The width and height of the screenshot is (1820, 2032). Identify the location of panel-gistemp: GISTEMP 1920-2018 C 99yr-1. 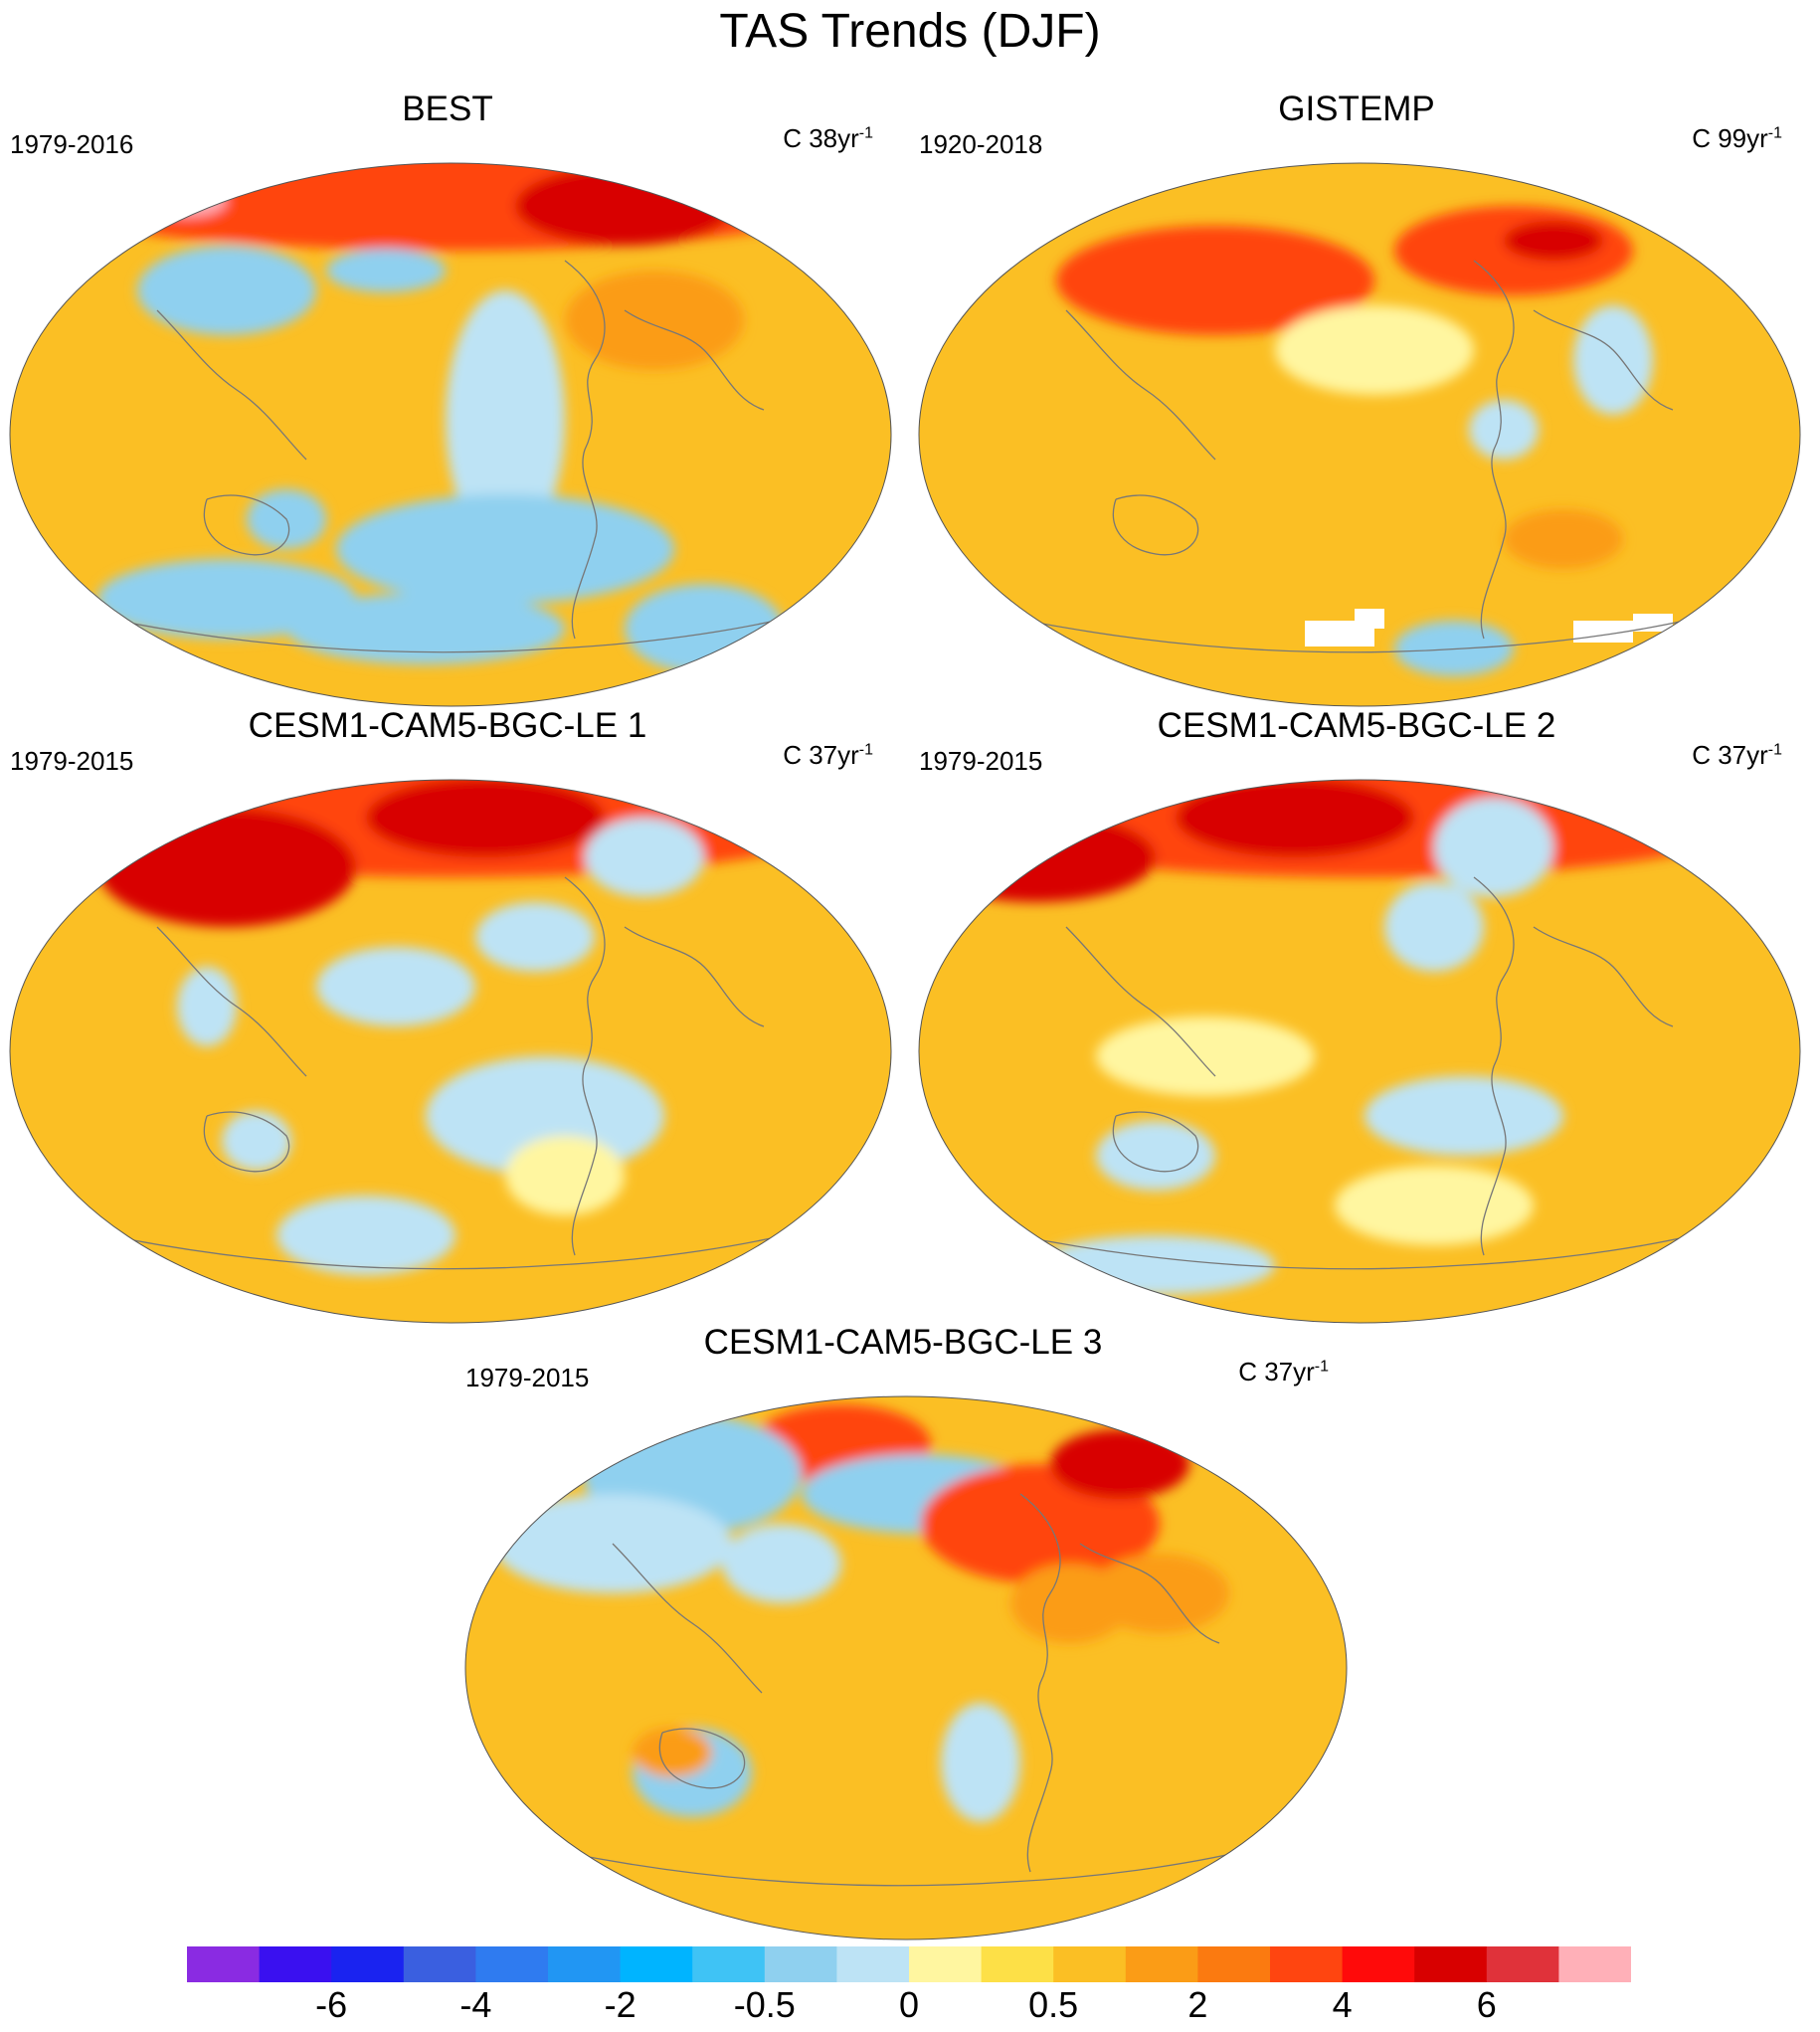
(1356, 398).